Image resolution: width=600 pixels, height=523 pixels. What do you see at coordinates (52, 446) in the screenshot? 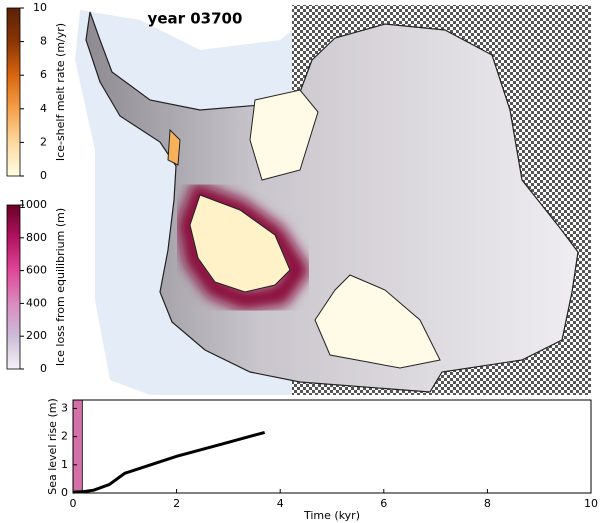
I see `y-axis-label: Sea level rise (m)` at bounding box center [52, 446].